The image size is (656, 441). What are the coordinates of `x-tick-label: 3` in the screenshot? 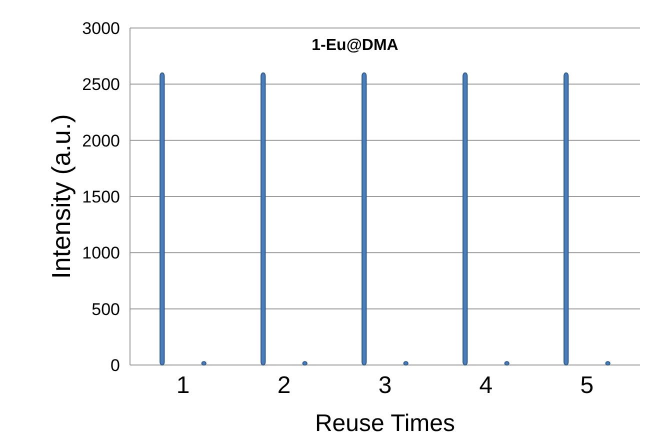 It's located at (385, 385).